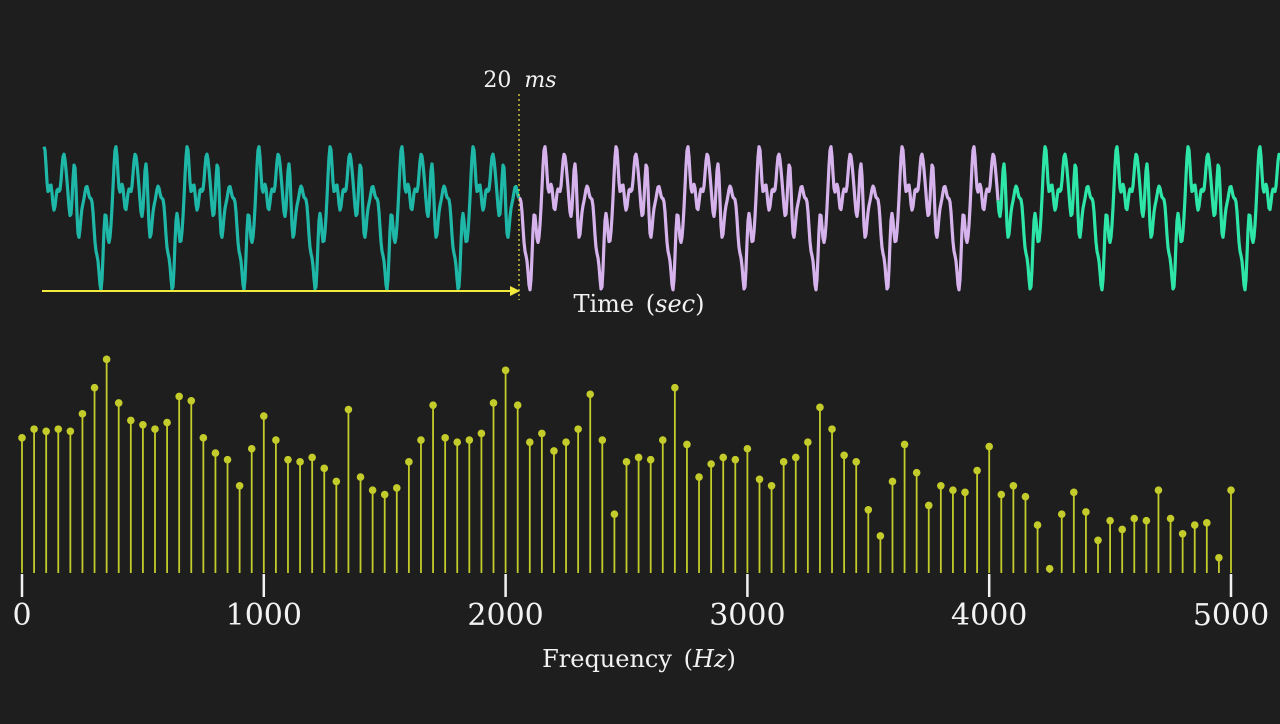  I want to click on frequency-tick-label: 0, so click(21, 615).